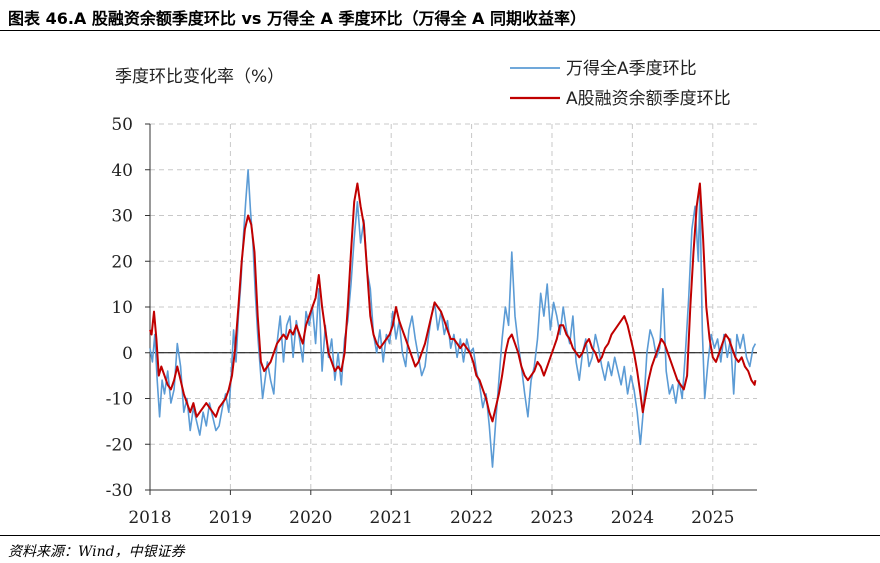  I want to click on x-tick-label: 2018, so click(149, 518).